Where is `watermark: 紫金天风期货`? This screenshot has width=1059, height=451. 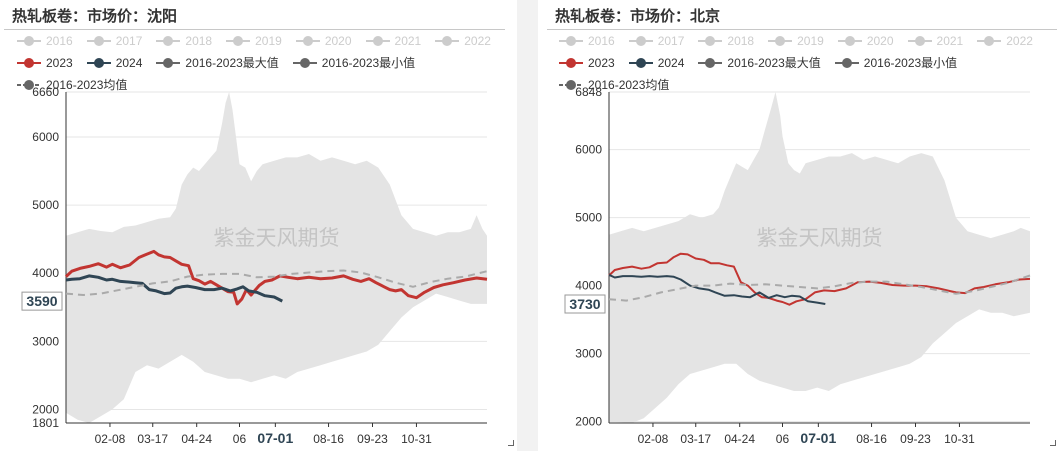
watermark: 紫金天风期货 is located at coordinates (277, 238).